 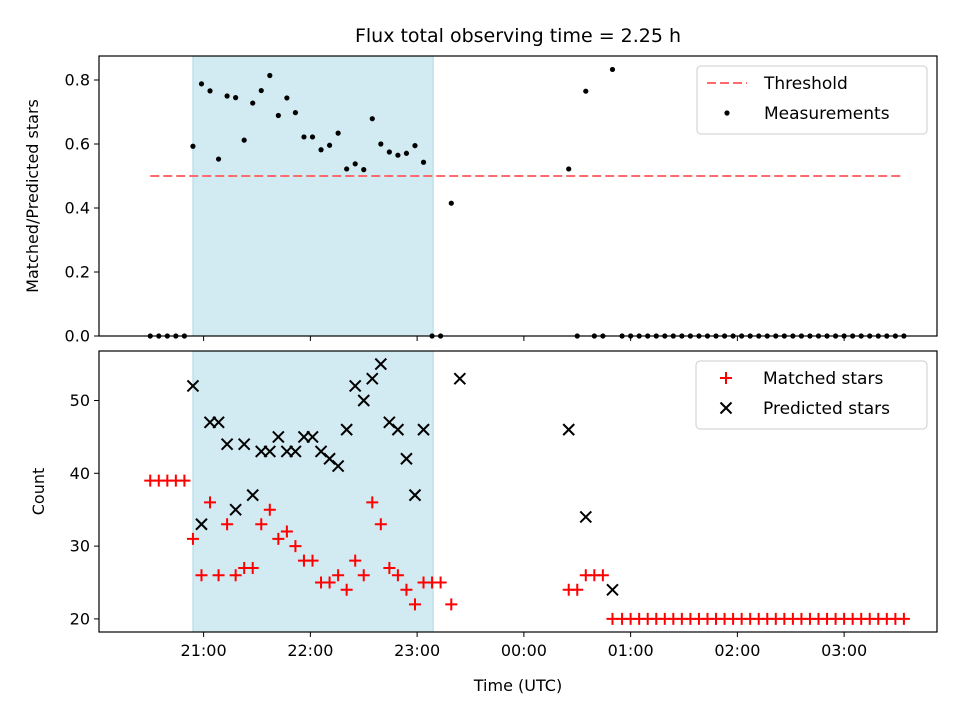 I want to click on y-tick-label: 50, so click(x=80, y=400).